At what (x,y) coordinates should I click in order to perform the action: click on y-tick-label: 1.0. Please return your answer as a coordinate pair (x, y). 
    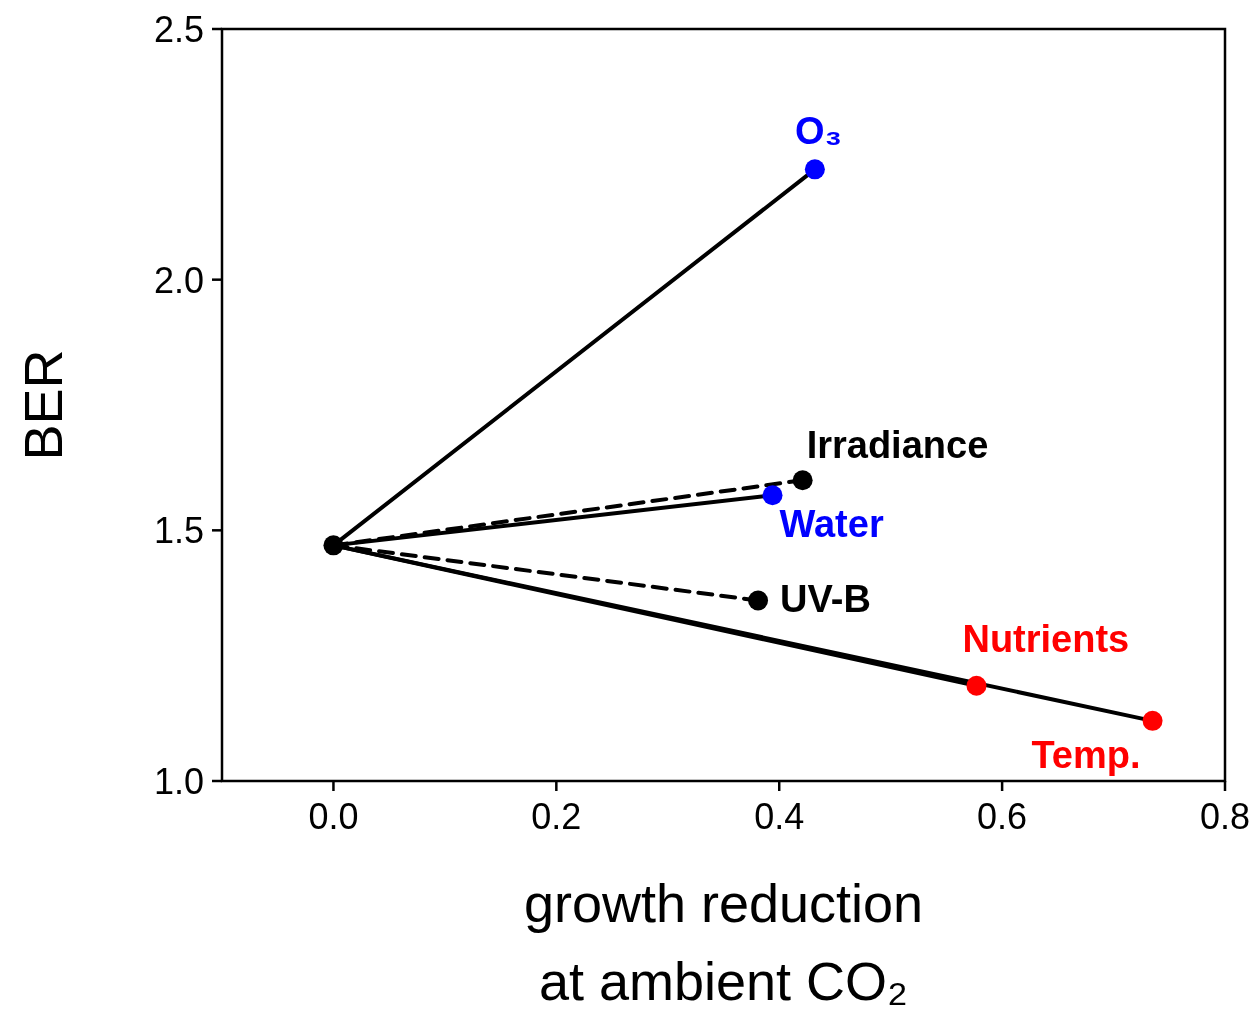
    Looking at the image, I should click on (178, 781).